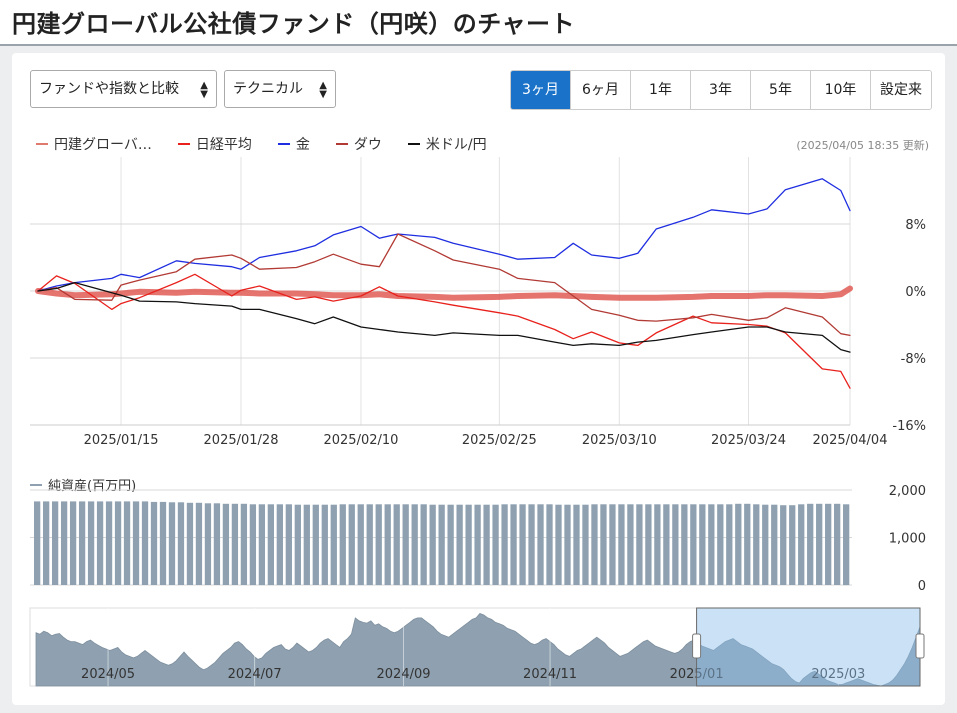 This screenshot has width=957, height=713. What do you see at coordinates (274, 144) in the screenshot?
I see `chart-legend: 円建グローバ… 日経平均 金 ダウ 米ドル/円` at bounding box center [274, 144].